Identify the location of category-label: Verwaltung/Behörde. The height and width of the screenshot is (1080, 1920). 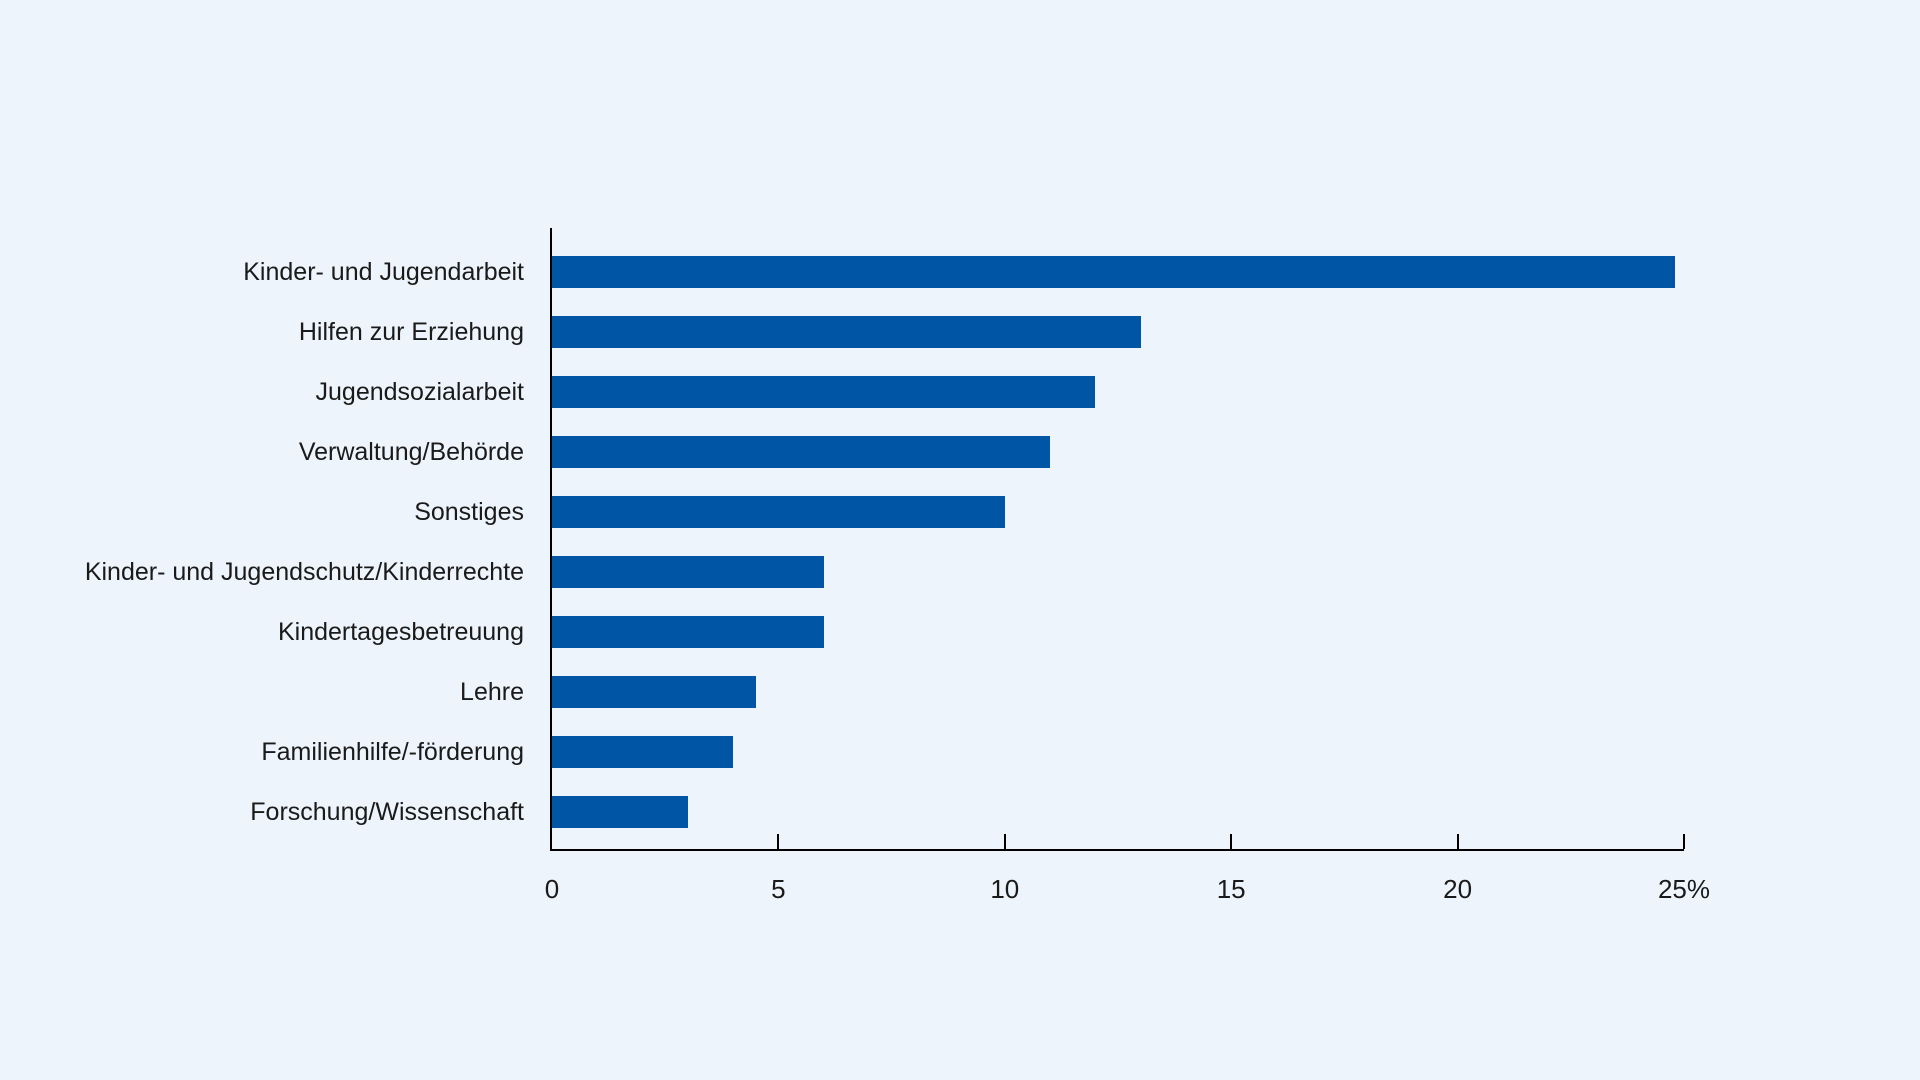
(411, 452).